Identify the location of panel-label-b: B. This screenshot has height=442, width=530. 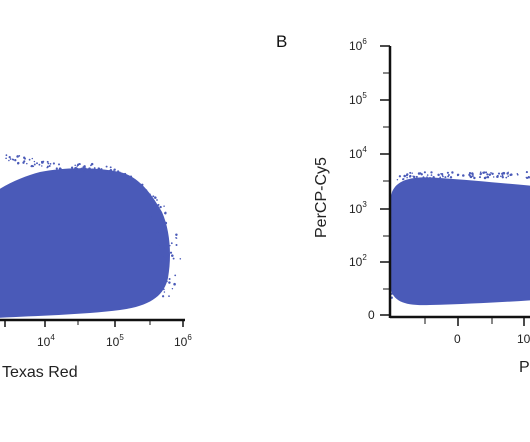
(281, 41).